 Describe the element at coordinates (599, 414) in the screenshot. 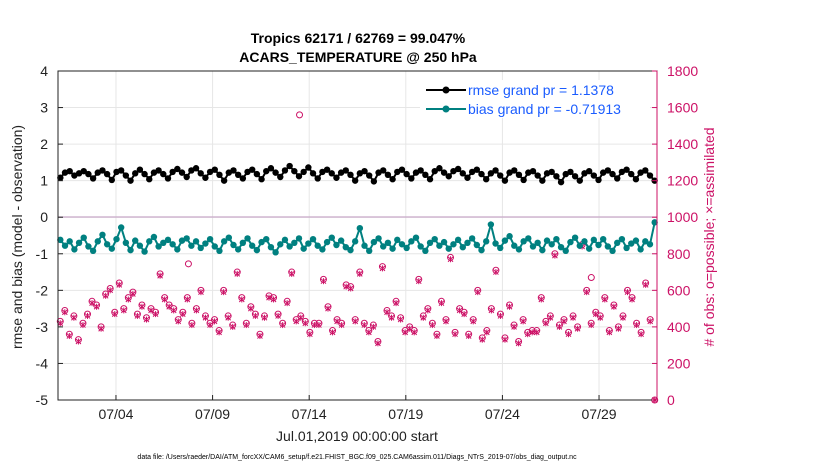

I see `x-tick-label: 07/29` at that location.